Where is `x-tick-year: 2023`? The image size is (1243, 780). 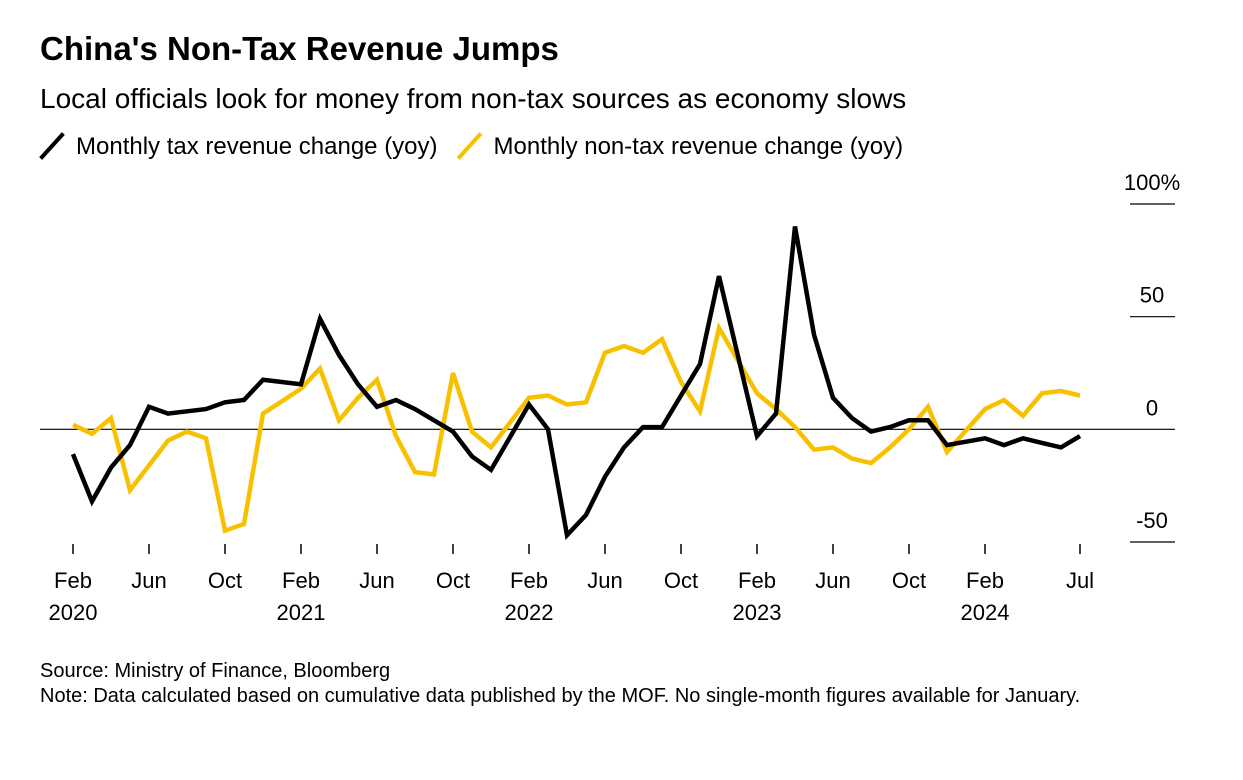 x-tick-year: 2023 is located at coordinates (757, 612).